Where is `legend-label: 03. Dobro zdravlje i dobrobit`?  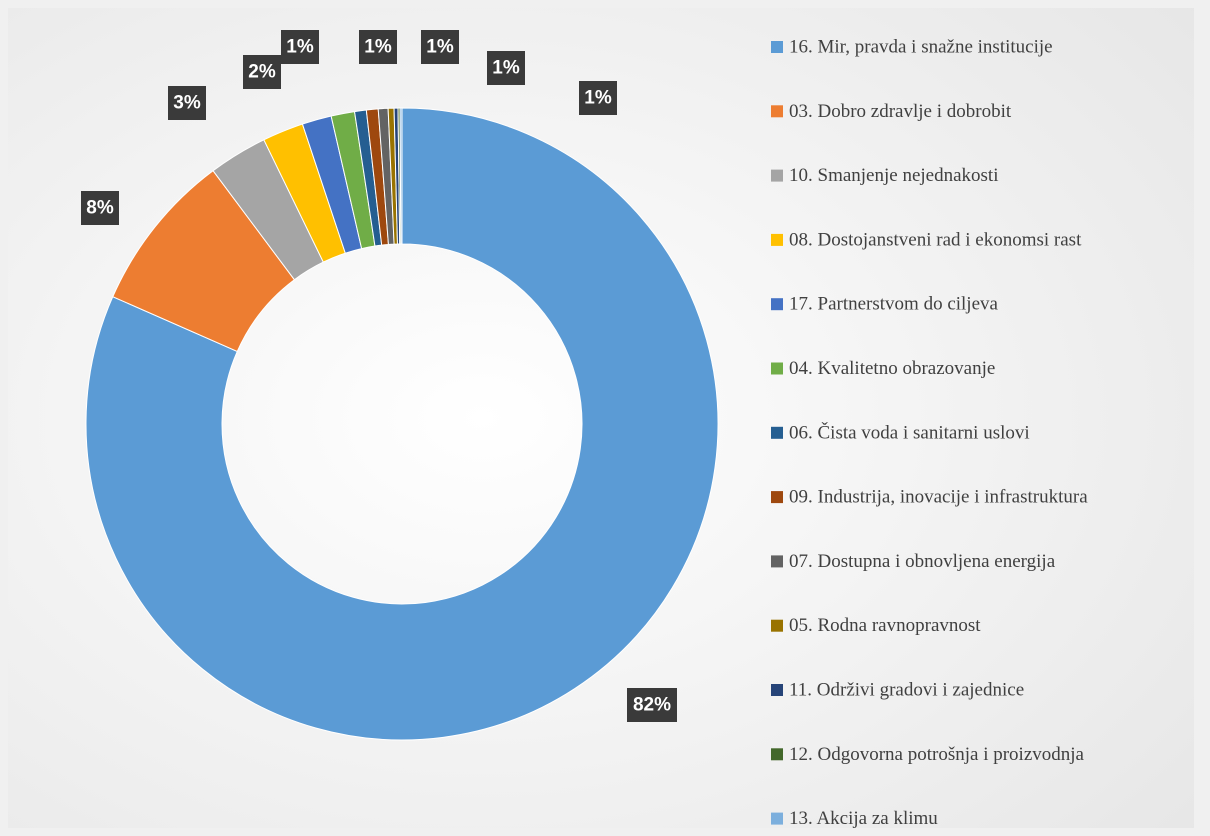
legend-label: 03. Dobro zdravlje i dobrobit is located at coordinates (900, 111).